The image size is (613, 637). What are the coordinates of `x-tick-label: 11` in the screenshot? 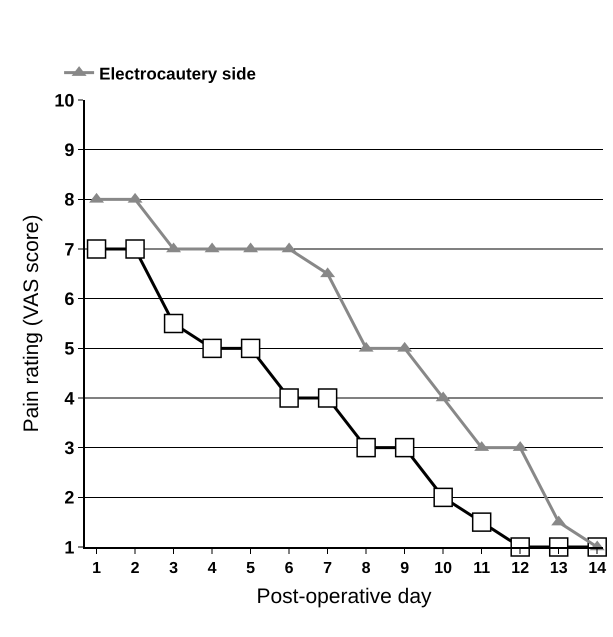 It's located at (481, 569).